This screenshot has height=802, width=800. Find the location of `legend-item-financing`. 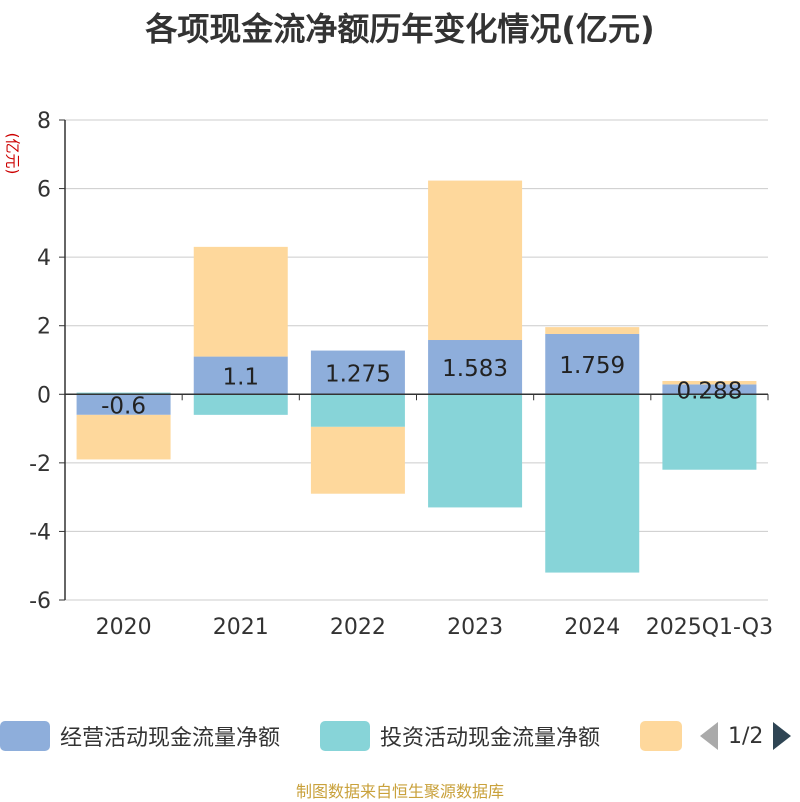

legend-item-financing is located at coordinates (661, 736).